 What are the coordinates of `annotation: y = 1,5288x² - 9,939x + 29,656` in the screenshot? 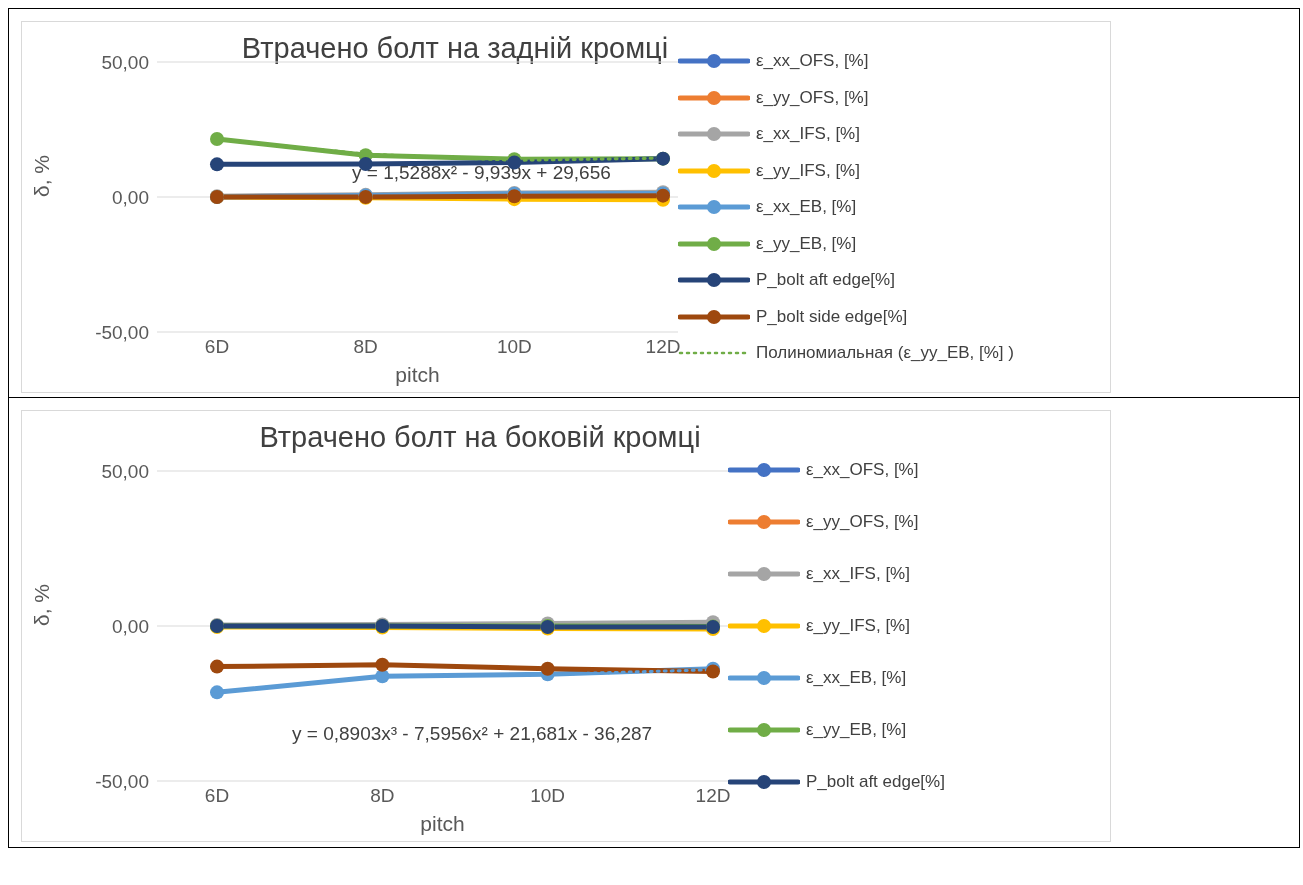 It's located at (481, 173).